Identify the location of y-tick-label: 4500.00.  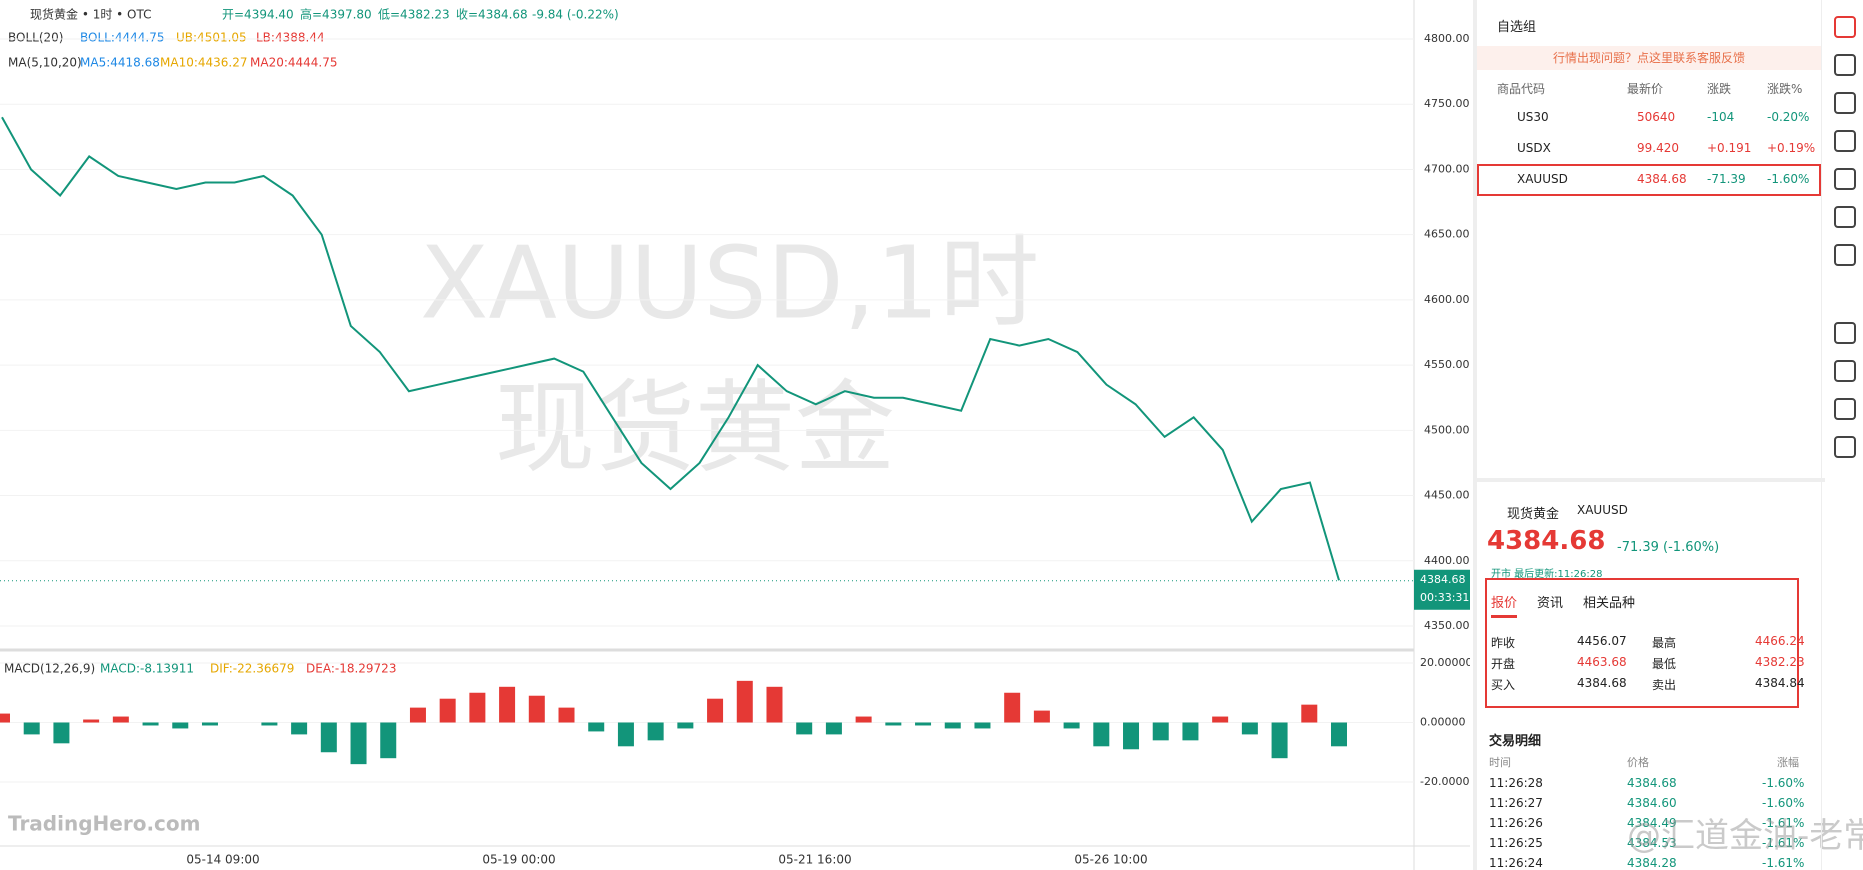
(1447, 429).